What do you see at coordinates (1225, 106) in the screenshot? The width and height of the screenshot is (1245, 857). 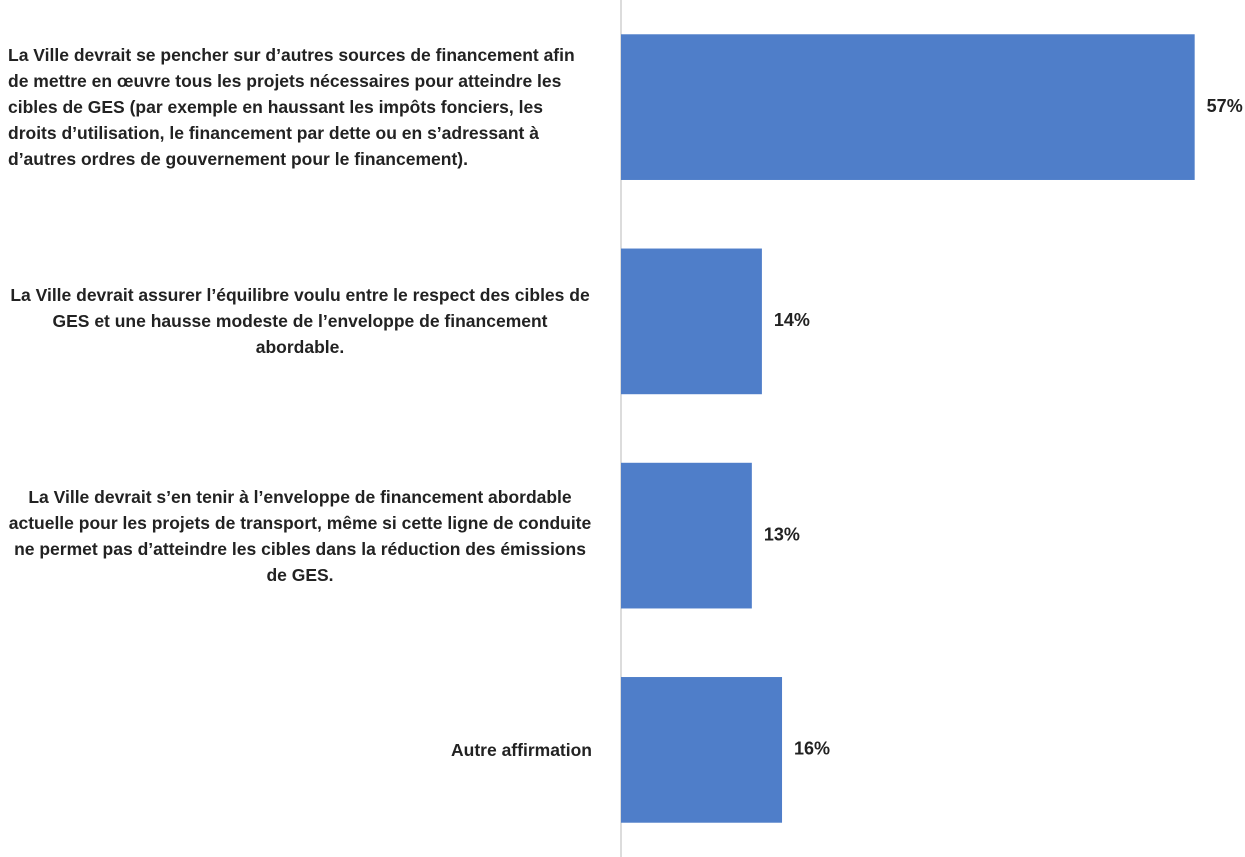 I see `value-label: 57%` at bounding box center [1225, 106].